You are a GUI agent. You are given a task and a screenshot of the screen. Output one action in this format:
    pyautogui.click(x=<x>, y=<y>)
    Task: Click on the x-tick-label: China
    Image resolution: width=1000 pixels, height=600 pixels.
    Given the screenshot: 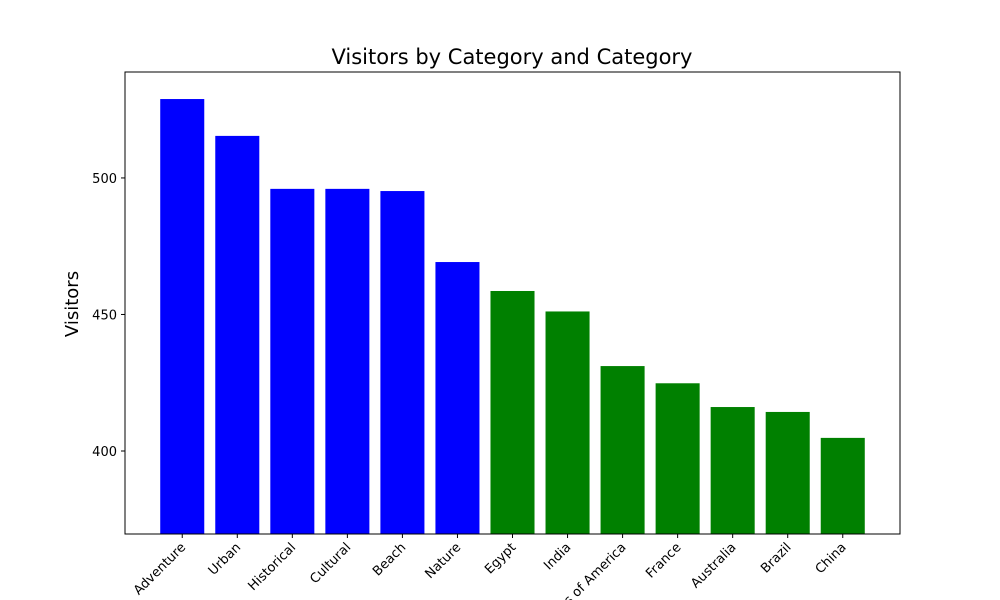 What is the action you would take?
    pyautogui.click(x=831, y=558)
    